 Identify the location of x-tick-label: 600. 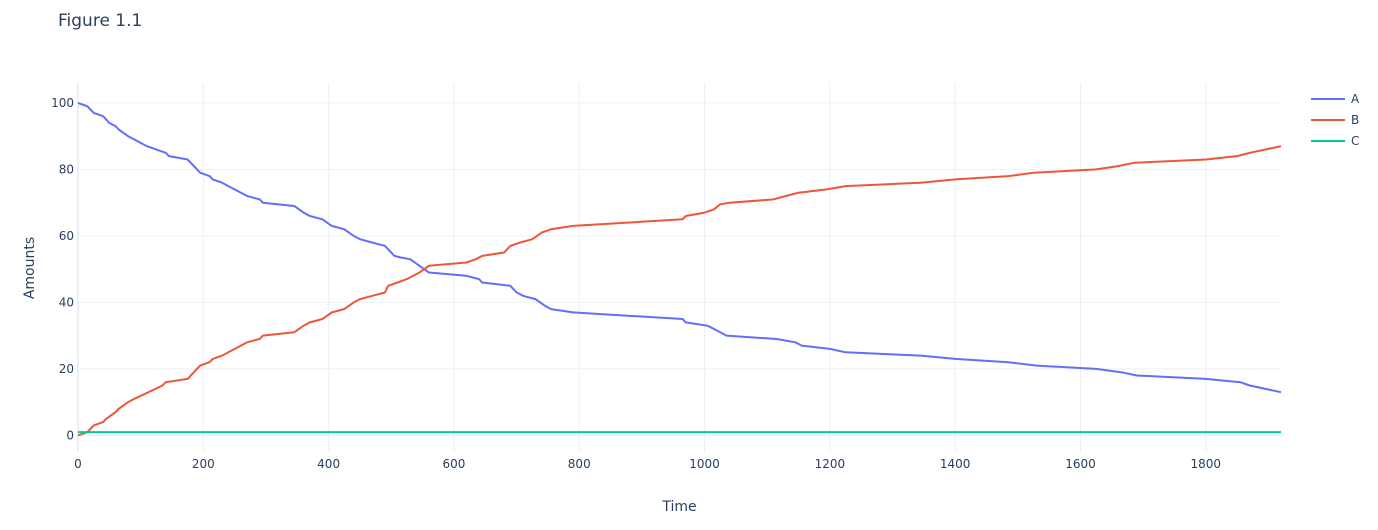
(453, 464).